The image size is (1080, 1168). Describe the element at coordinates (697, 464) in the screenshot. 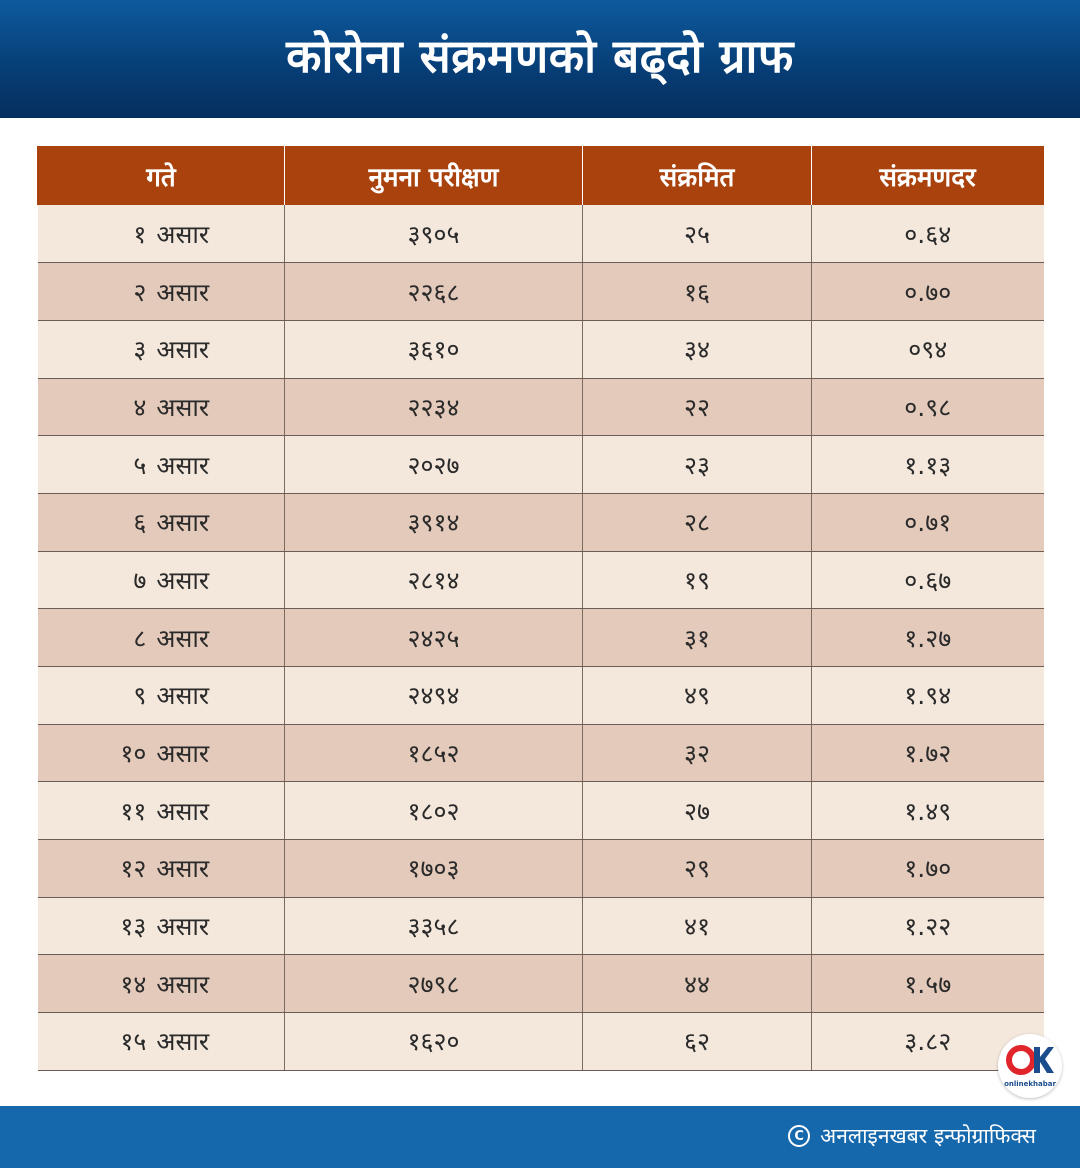

I see `cell-infected: २३` at that location.